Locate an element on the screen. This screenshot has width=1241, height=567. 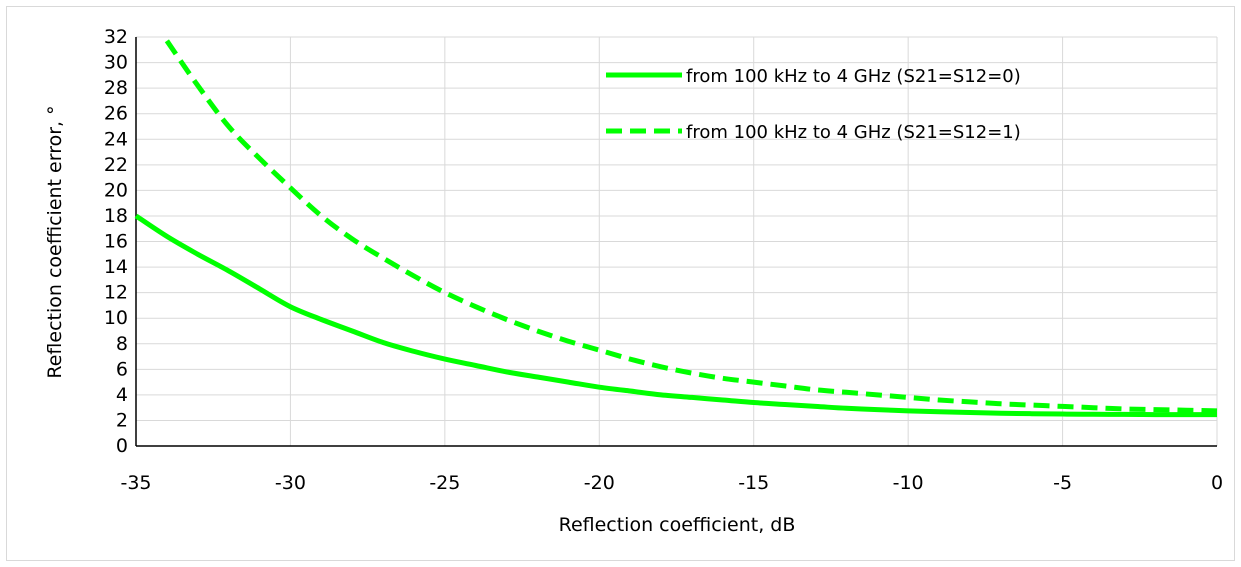
x-tick-label: -10 is located at coordinates (908, 483).